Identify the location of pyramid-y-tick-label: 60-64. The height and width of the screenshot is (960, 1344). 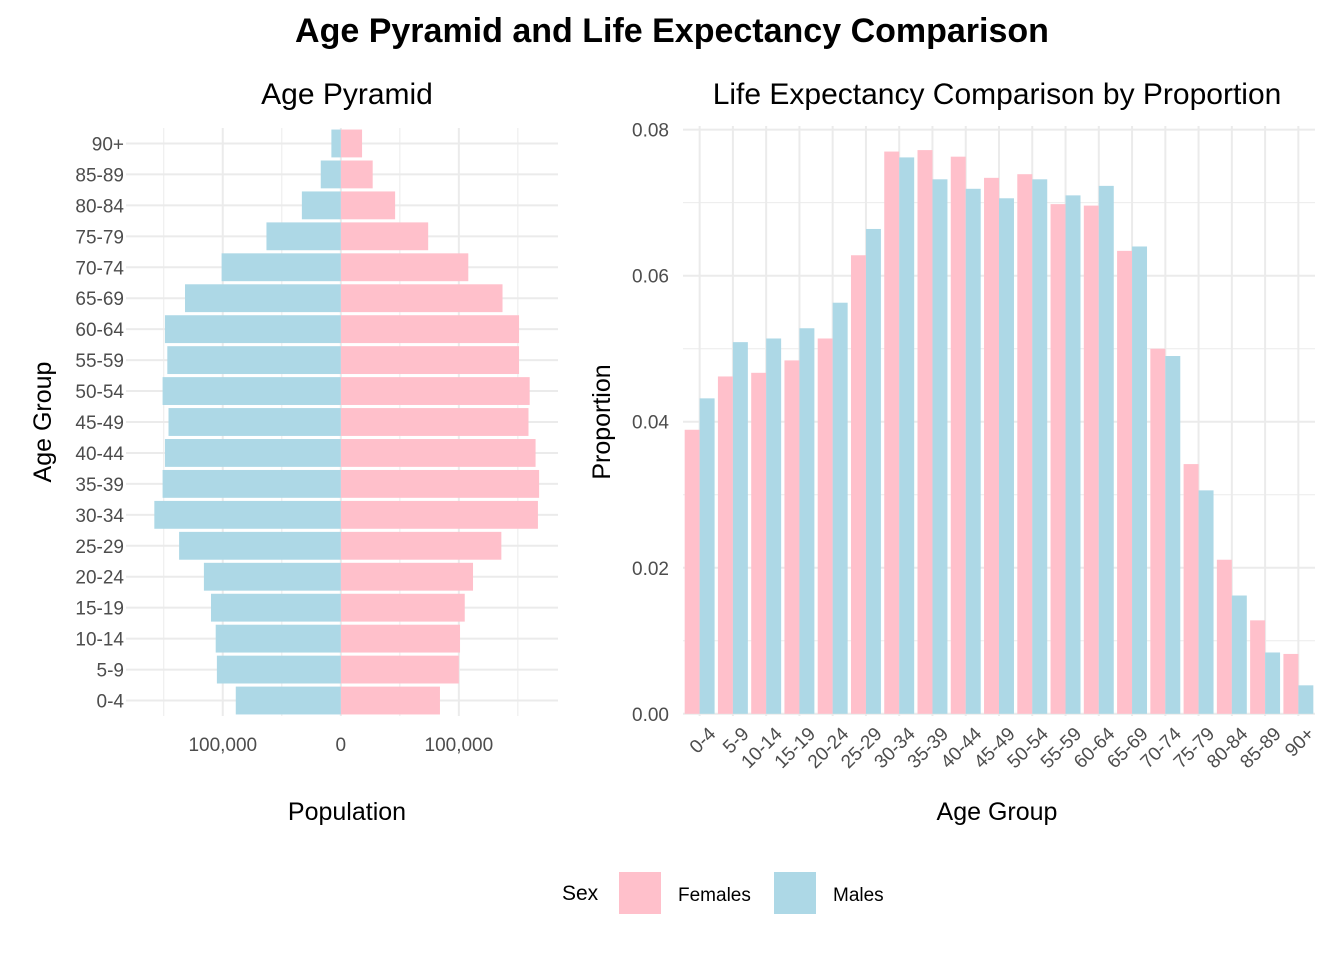
(99, 330).